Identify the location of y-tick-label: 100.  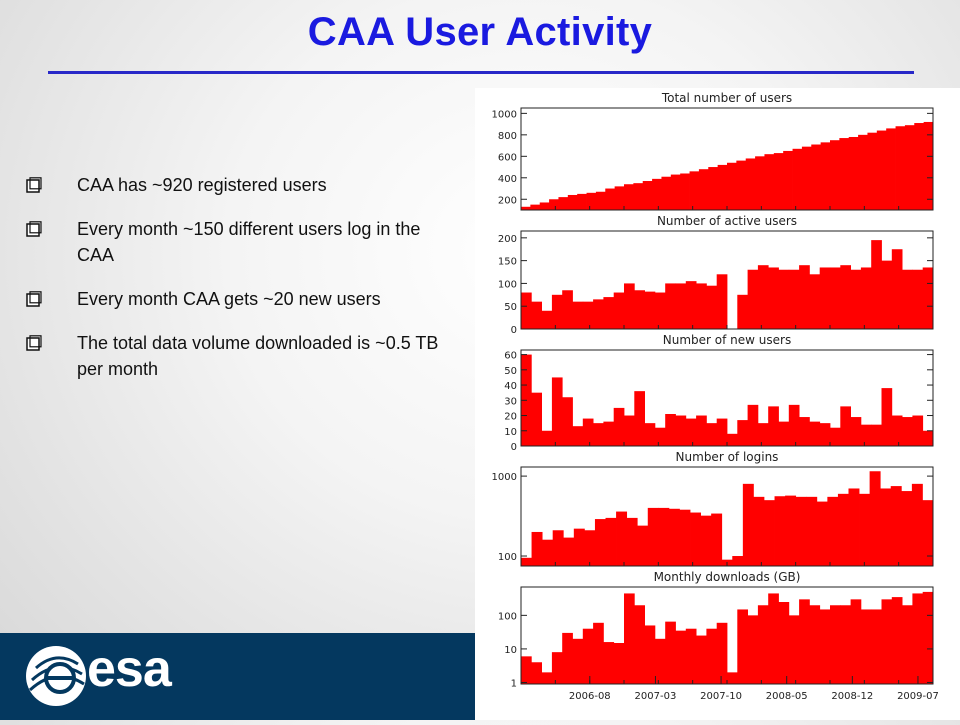
(507, 616).